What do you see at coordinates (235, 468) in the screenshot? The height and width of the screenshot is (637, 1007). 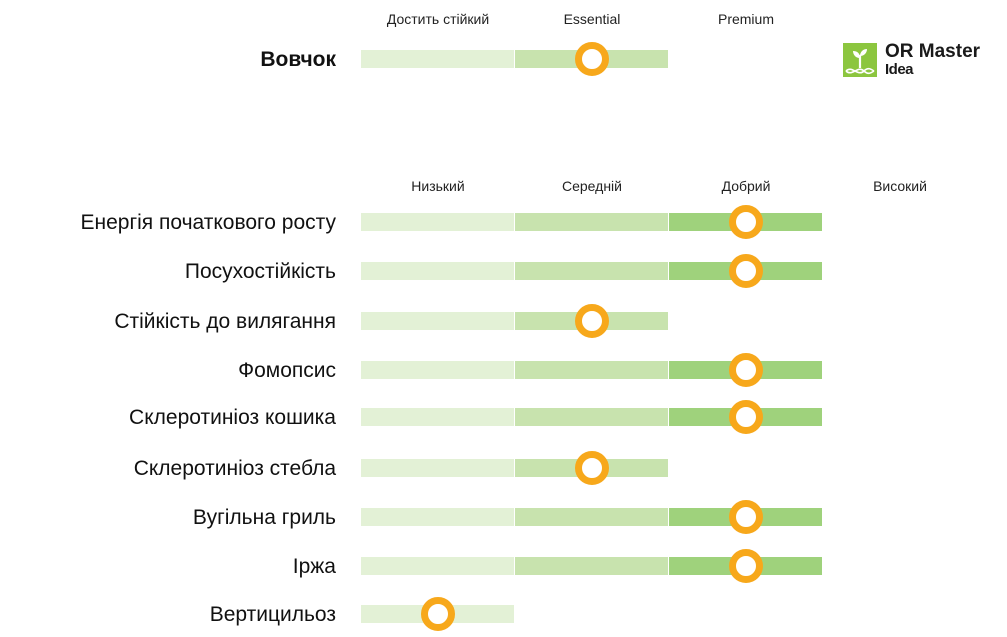 I see `row-label: Склеротиніоз стебла` at bounding box center [235, 468].